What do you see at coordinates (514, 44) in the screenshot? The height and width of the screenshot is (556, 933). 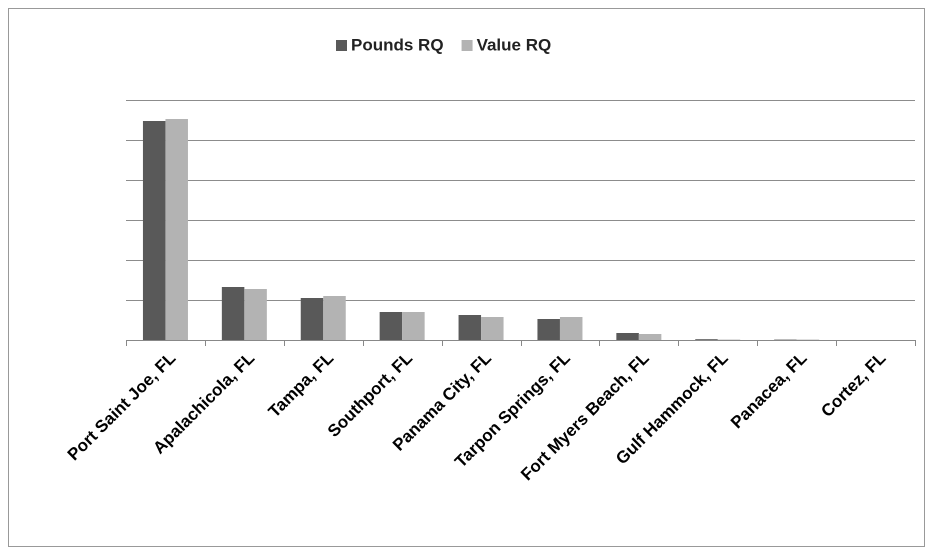 I see `legend-label: Value RQ` at bounding box center [514, 44].